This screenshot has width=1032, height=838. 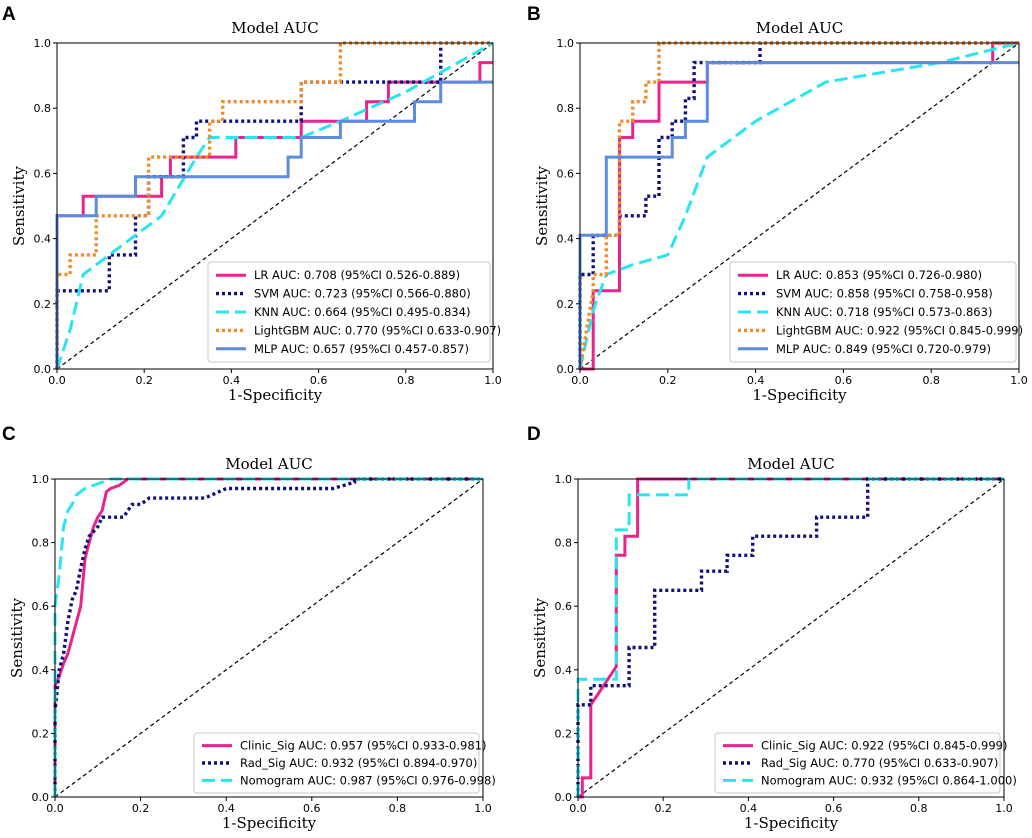 What do you see at coordinates (274, 224) in the screenshot?
I see `roc-curve-mlp` at bounding box center [274, 224].